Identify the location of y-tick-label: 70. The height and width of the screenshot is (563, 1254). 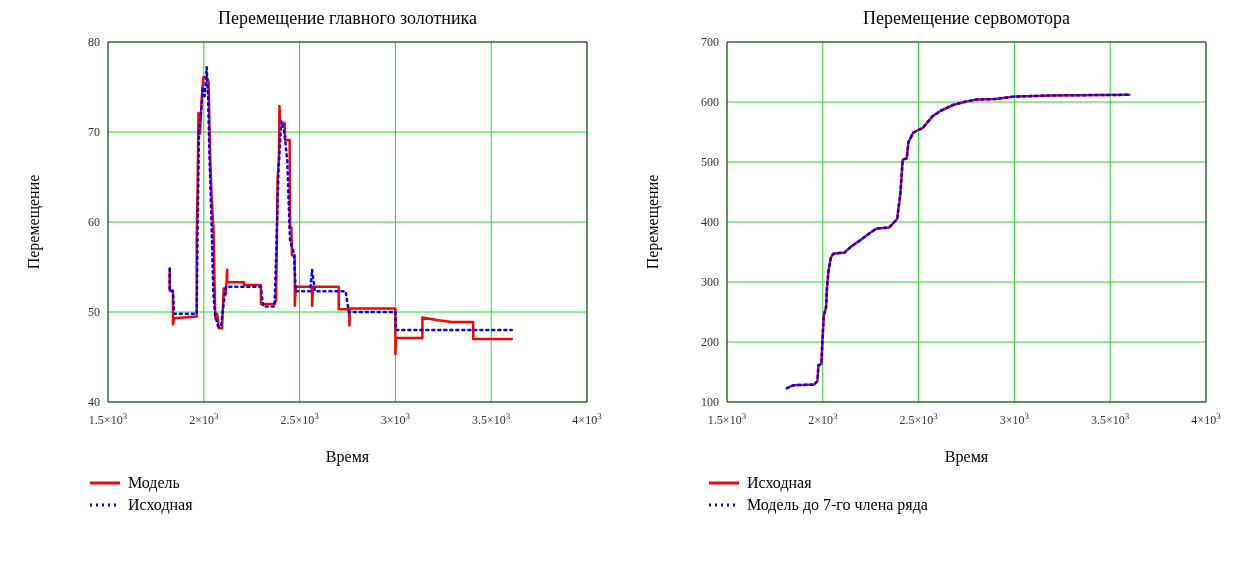
(94, 132).